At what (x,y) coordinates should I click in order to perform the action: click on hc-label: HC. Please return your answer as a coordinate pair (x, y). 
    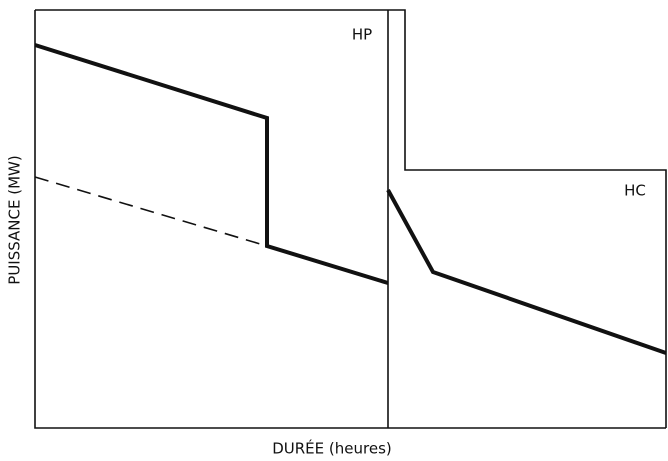
    Looking at the image, I should click on (635, 191).